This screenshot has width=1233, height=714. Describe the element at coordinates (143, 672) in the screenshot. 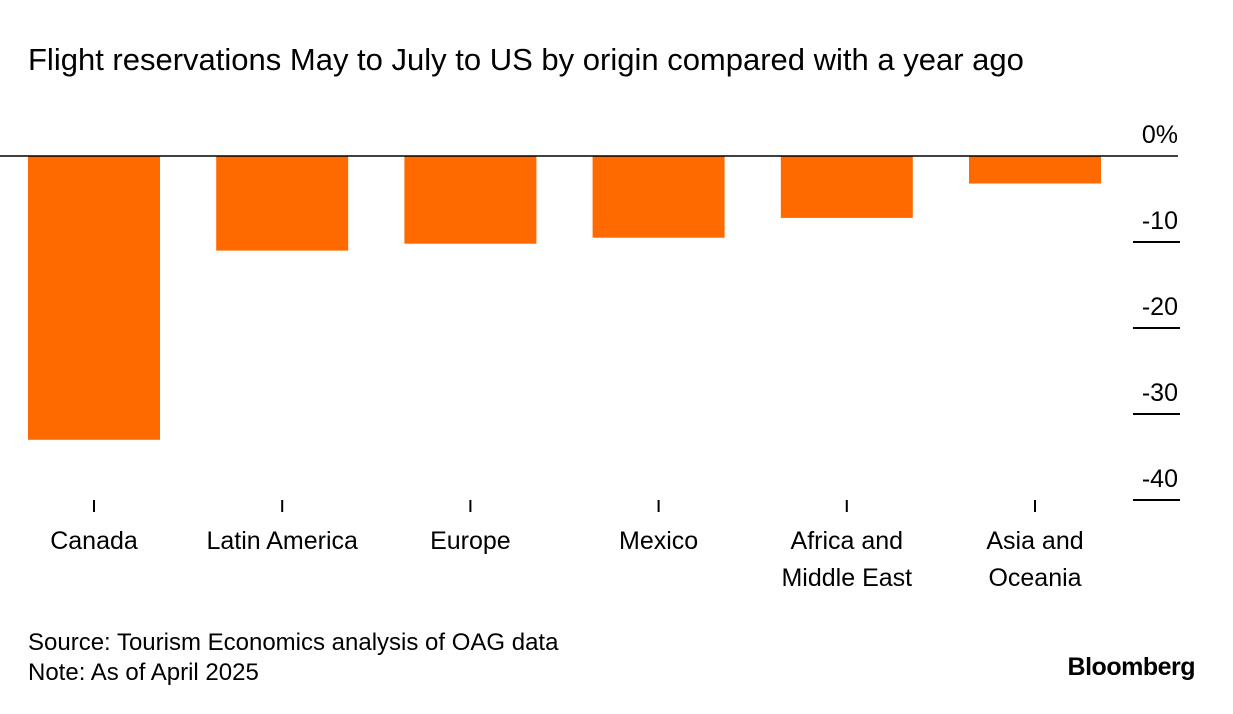

I see `date-note: Note: As of April 2025` at that location.